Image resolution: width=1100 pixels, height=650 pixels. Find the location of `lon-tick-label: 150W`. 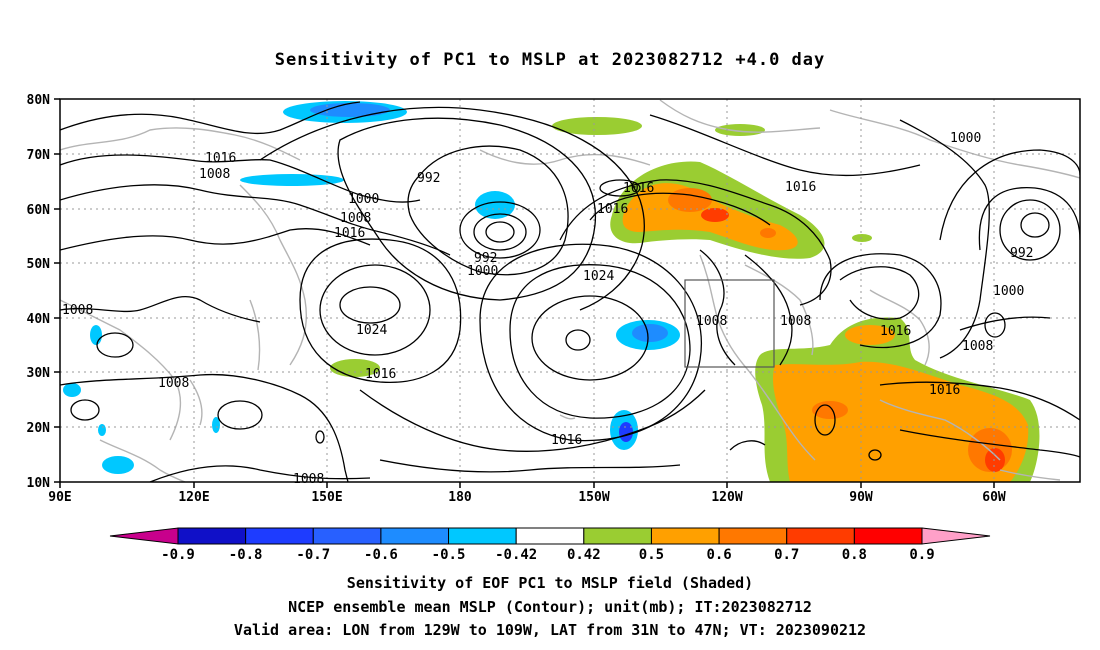

lon-tick-label: 150W is located at coordinates (593, 497).